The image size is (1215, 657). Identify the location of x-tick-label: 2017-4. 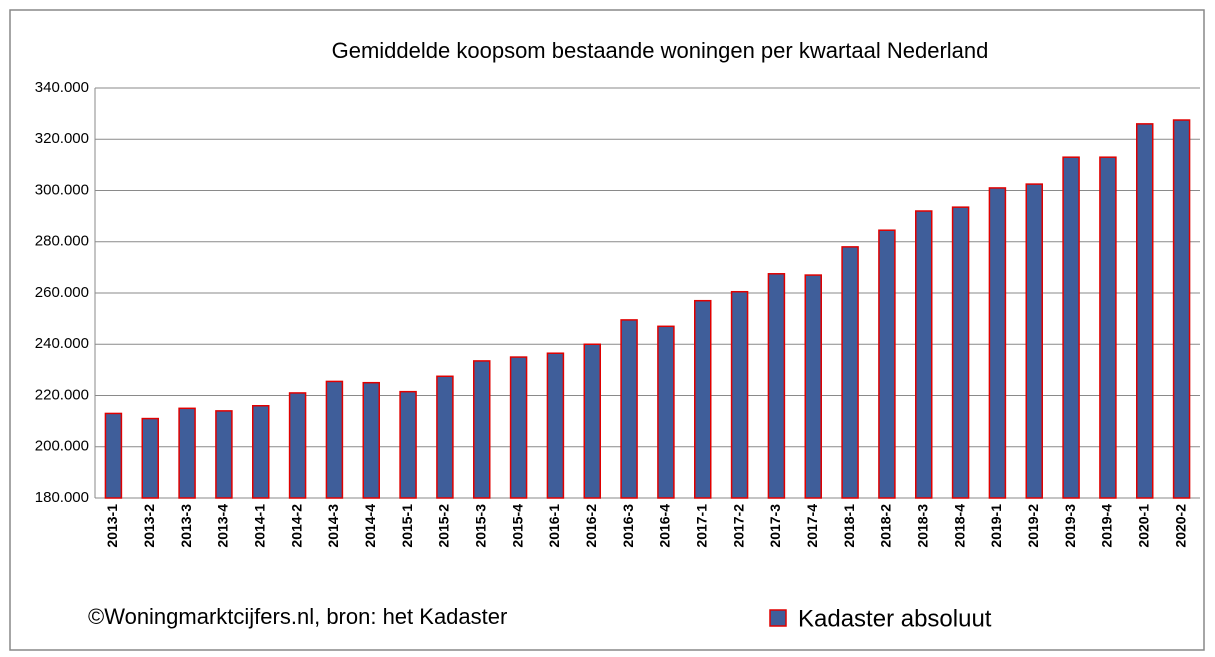
(812, 526).